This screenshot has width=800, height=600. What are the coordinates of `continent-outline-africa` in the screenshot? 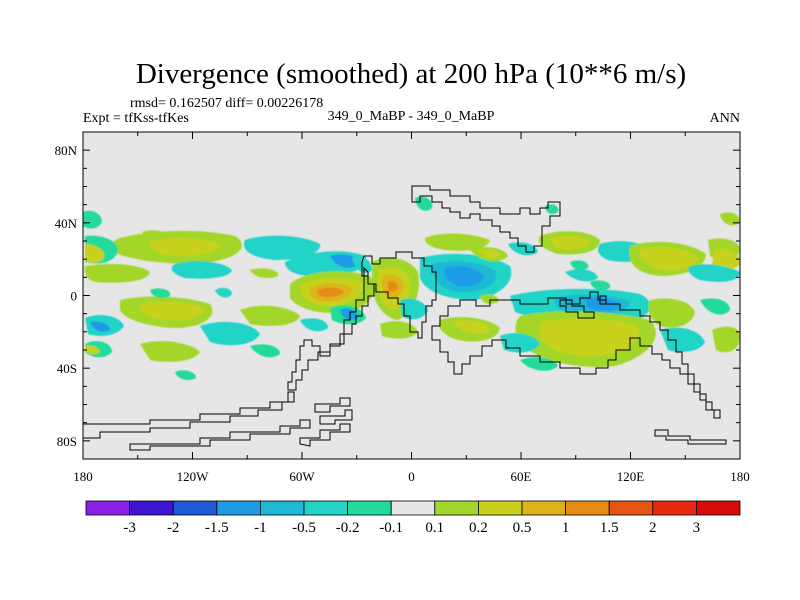 It's located at (399, 295).